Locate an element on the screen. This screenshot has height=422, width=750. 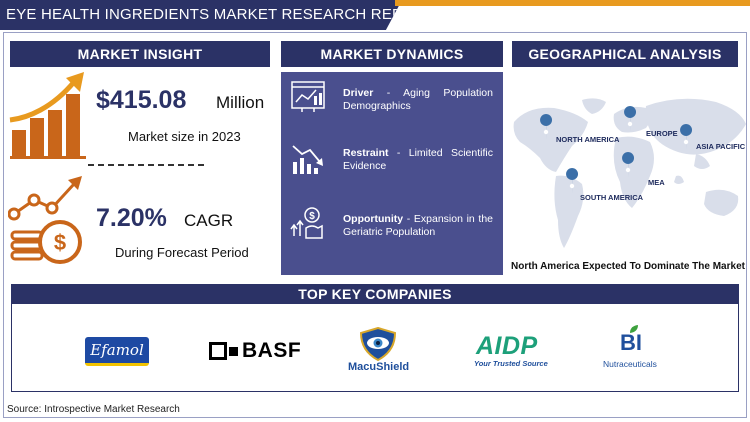
geographical-analysis-heading: GEOGRAPHICAL ANALYSIS is located at coordinates (625, 54).